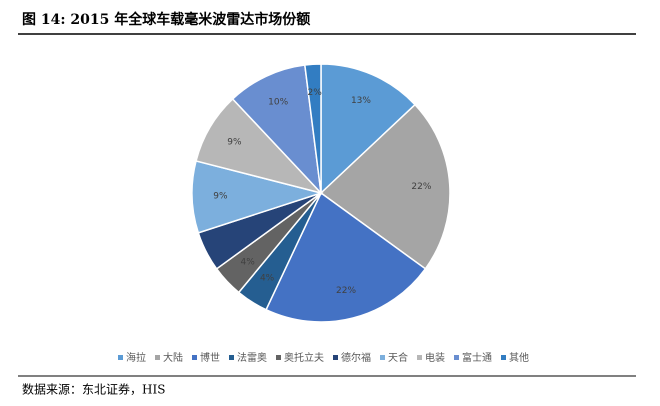  Describe the element at coordinates (136, 357) in the screenshot. I see `legend-label: 海拉` at that location.